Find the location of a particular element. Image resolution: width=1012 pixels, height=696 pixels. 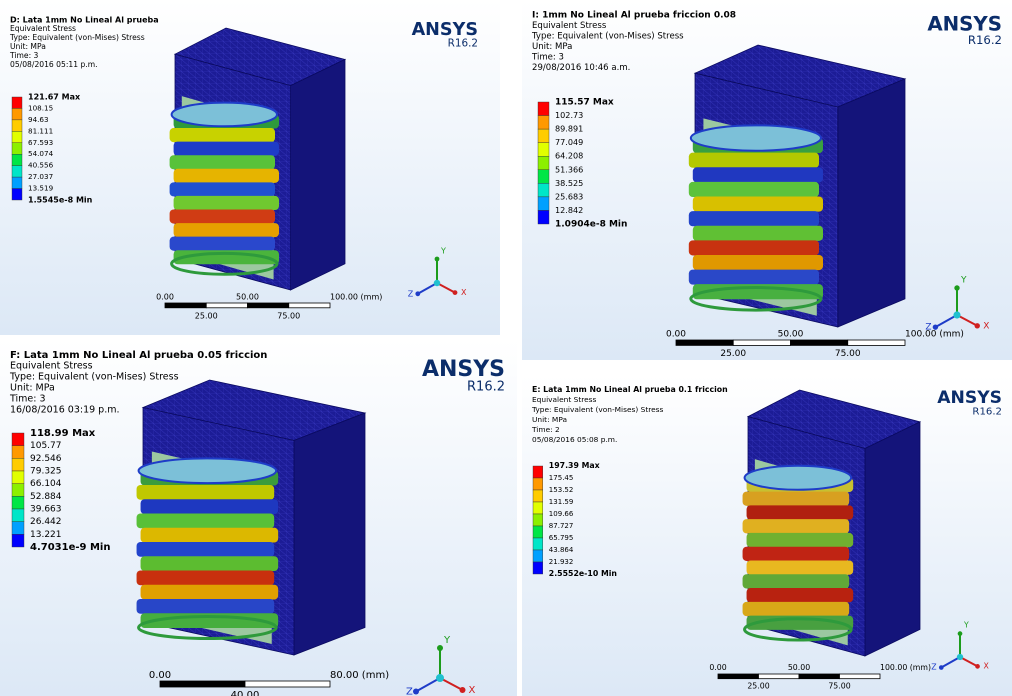

legend-label: 43.864 is located at coordinates (561, 549).